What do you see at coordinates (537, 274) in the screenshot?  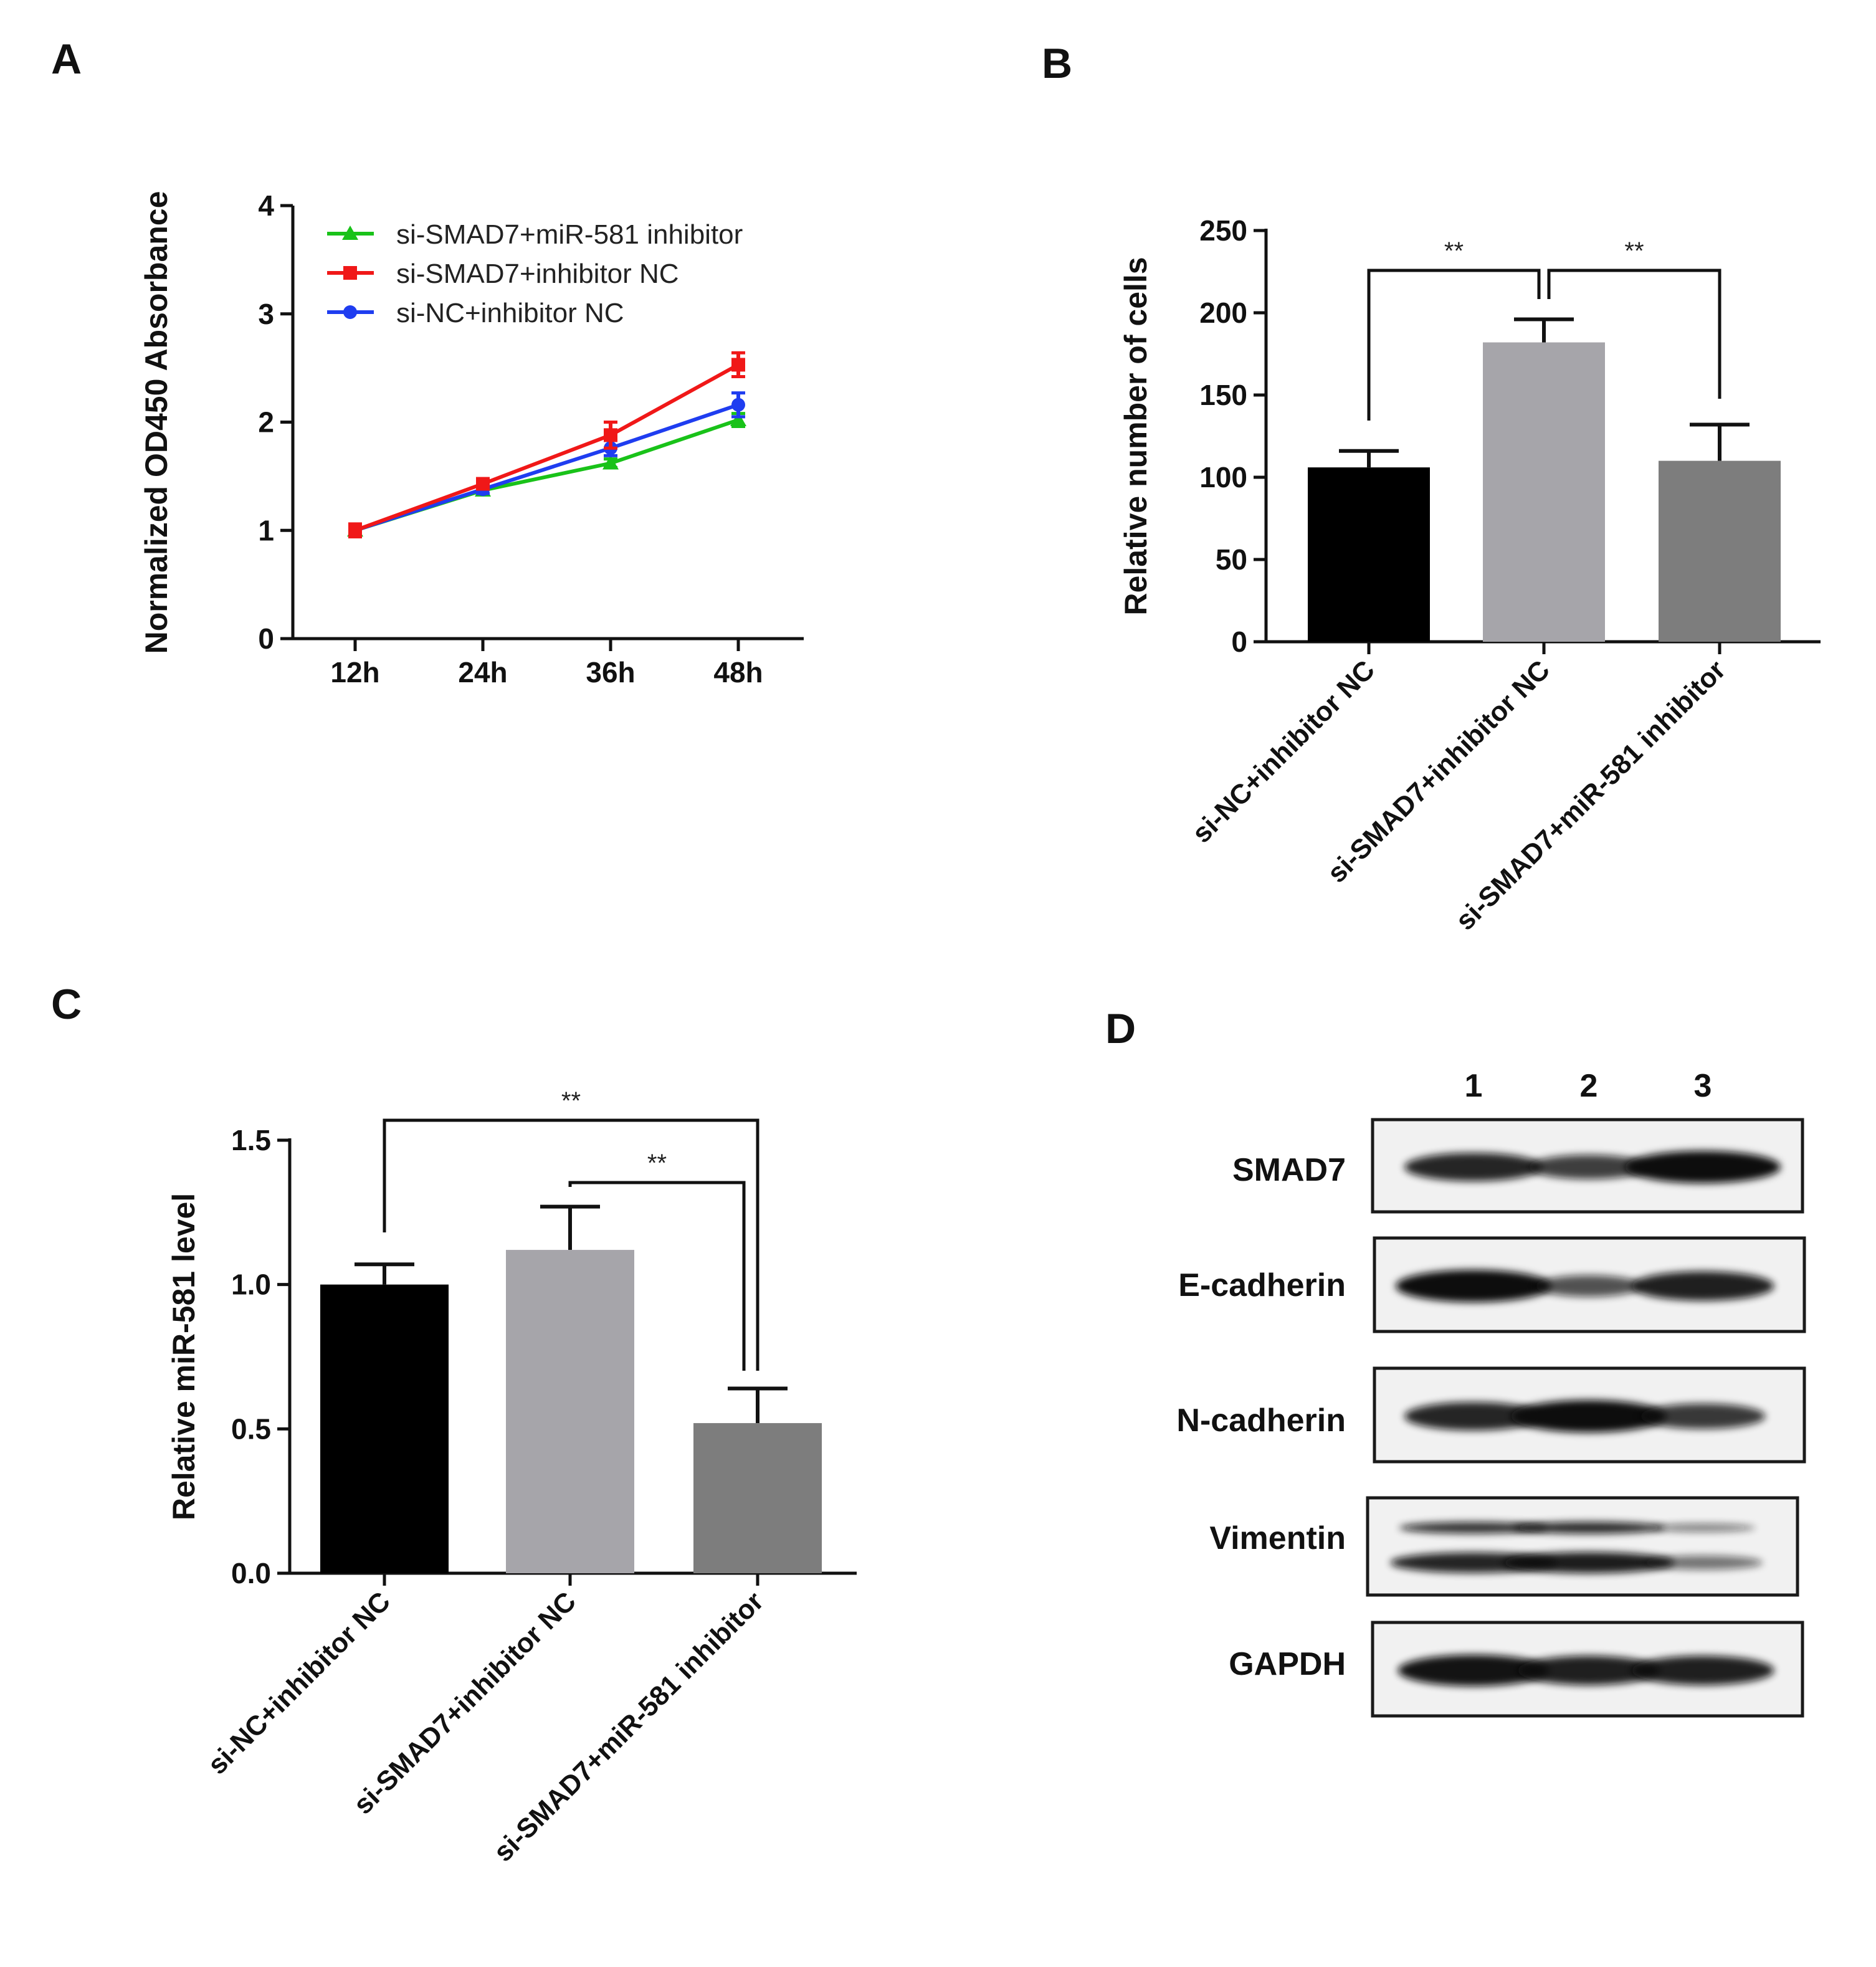 I see `legend-label: si-SMAD7+inhibitor NC` at bounding box center [537, 274].